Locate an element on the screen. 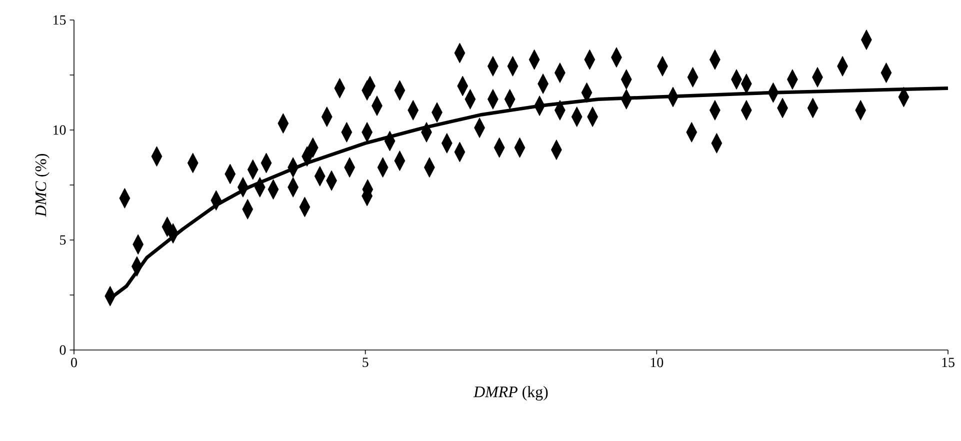 This screenshot has width=961, height=441. x-axis-title: DMRP (kg) is located at coordinates (510, 393).